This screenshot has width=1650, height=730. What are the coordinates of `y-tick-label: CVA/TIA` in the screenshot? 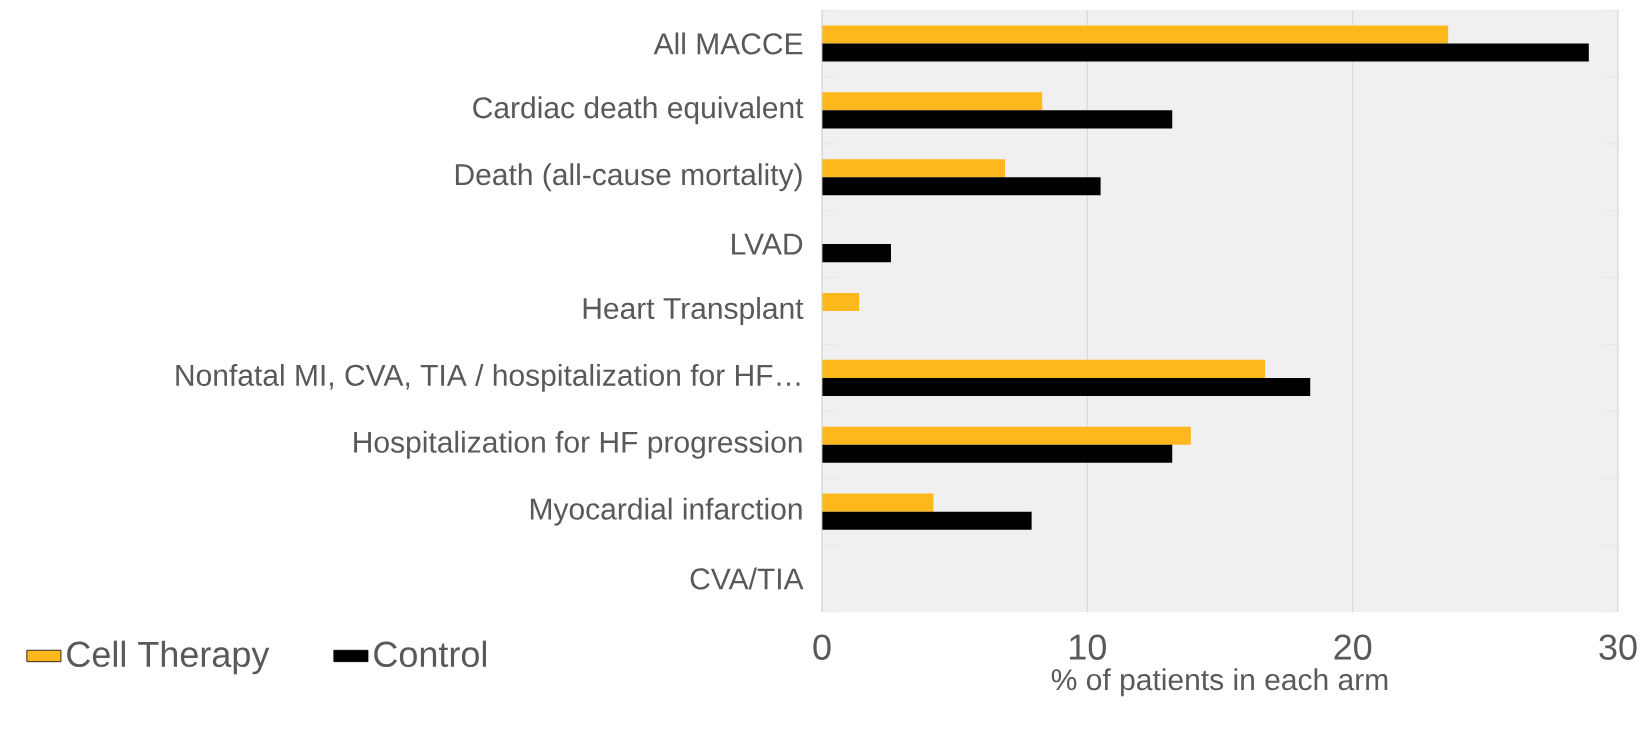 It's located at (747, 578).